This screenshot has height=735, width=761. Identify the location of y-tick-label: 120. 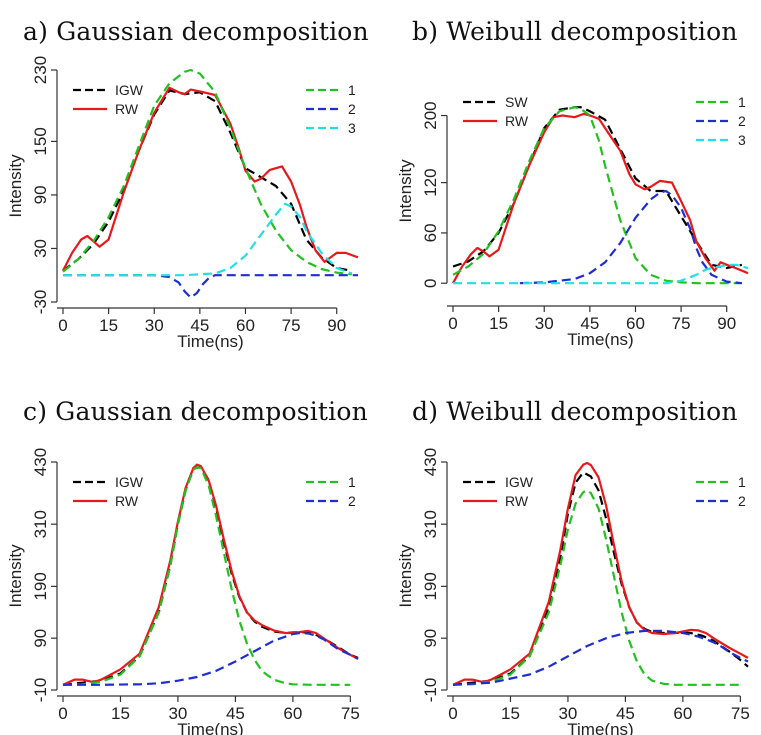
(430, 182).